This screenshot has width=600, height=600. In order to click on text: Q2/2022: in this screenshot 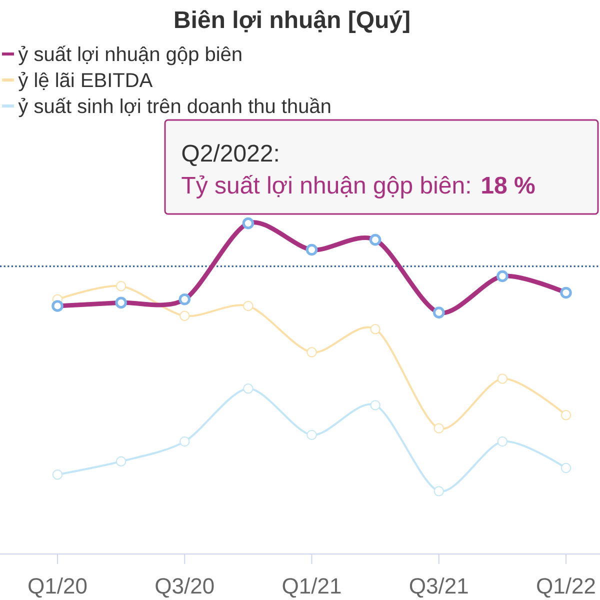, I will do `click(230, 155)`.